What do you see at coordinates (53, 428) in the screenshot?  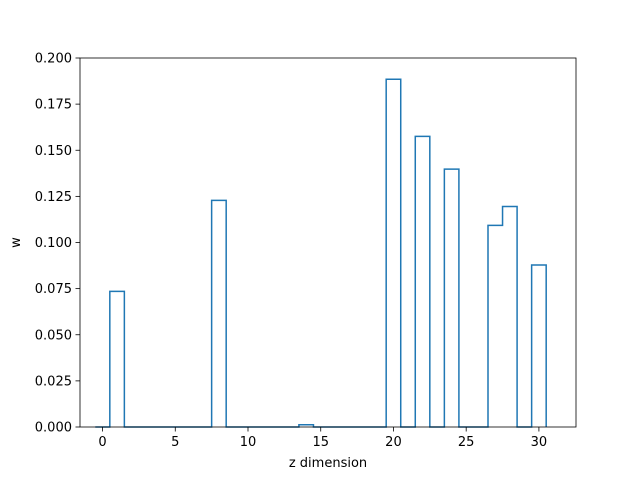 I see `y-tick-label: 0.000` at bounding box center [53, 428].